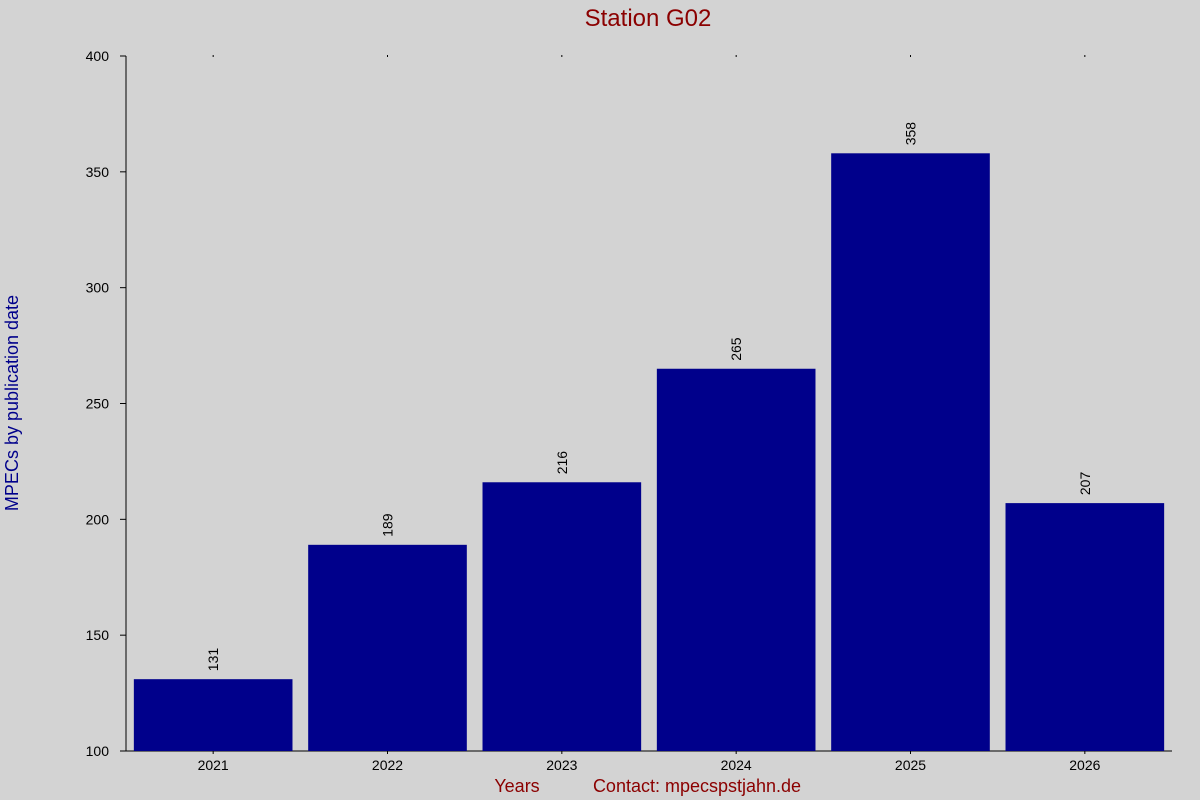 This screenshot has height=800, width=1200. What do you see at coordinates (911, 134) in the screenshot?
I see `data-label: 358` at bounding box center [911, 134].